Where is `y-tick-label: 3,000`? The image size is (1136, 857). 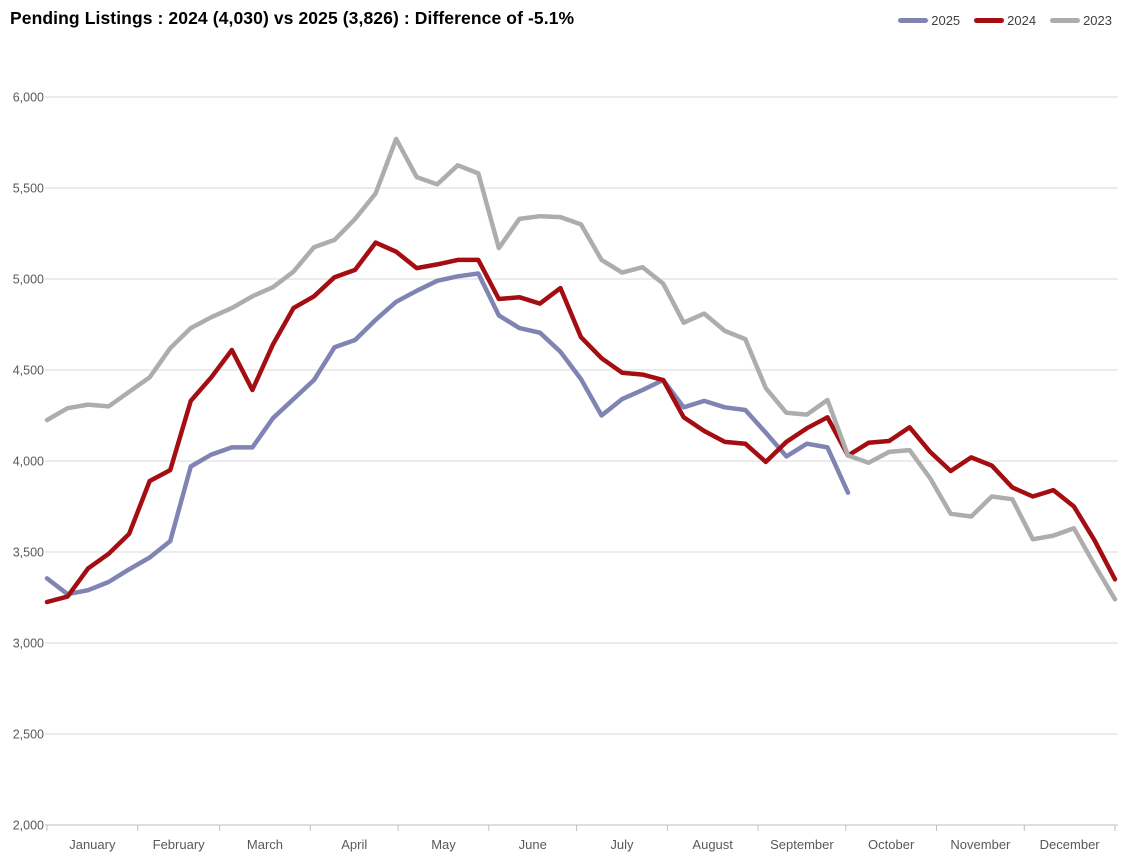 y-tick-label: 3,000 is located at coordinates (28, 644).